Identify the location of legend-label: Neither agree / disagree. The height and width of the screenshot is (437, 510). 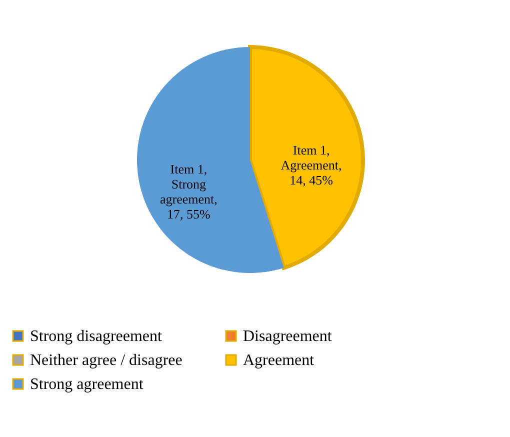
(106, 360).